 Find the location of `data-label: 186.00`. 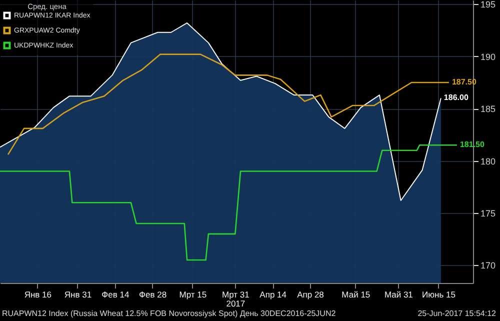

data-label: 186.00 is located at coordinates (456, 97).